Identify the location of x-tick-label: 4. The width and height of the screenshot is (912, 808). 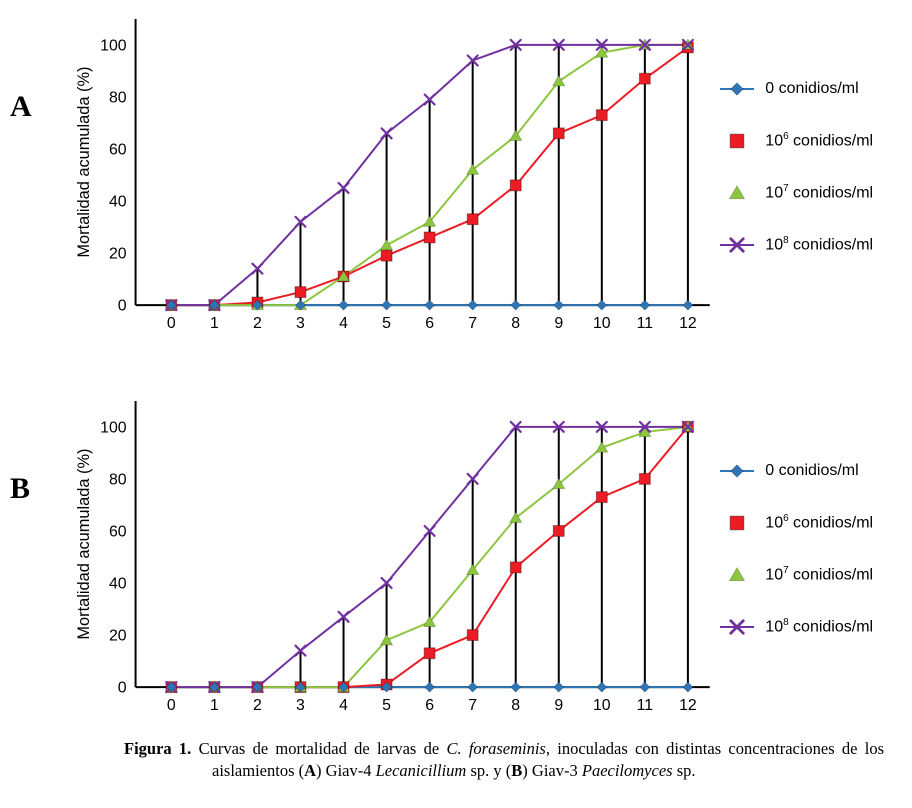
(343, 705).